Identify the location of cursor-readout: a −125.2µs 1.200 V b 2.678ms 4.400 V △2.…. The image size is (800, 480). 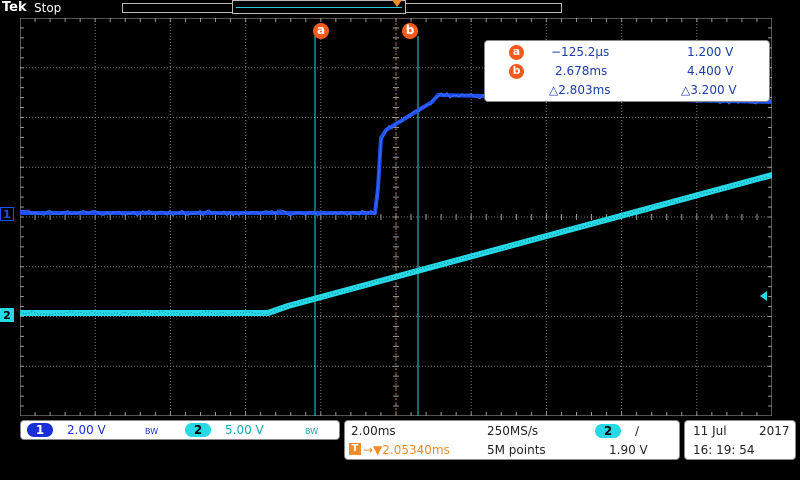
(627, 71).